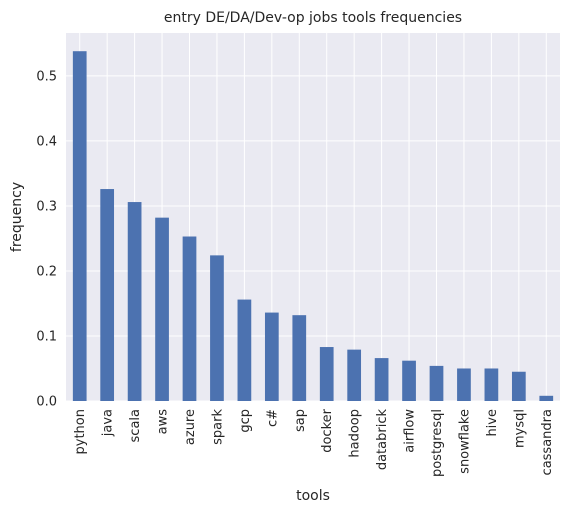  I want to click on y-tick-label: 0.0, so click(46, 402).